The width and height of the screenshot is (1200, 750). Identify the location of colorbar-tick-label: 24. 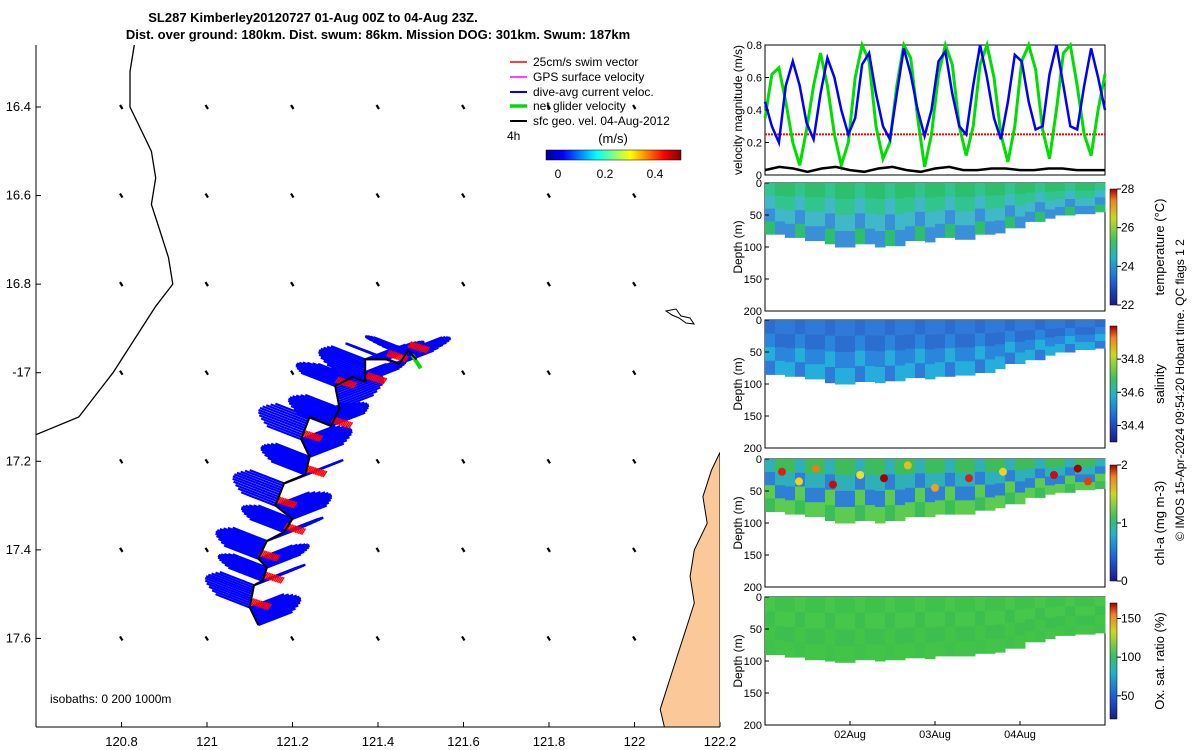
(1128, 266).